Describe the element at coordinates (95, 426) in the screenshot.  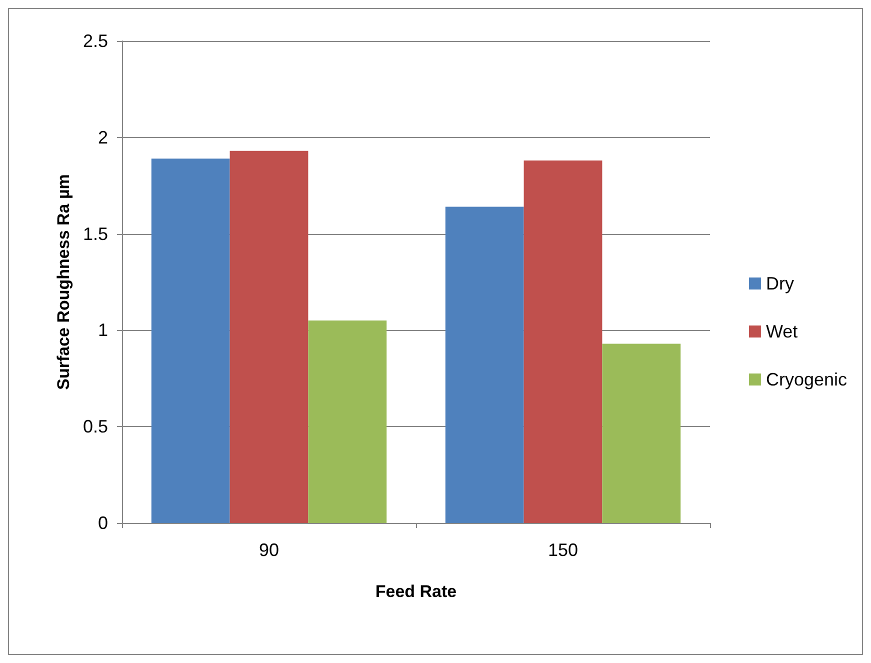
I see `y-tick-label: 0.5` at that location.